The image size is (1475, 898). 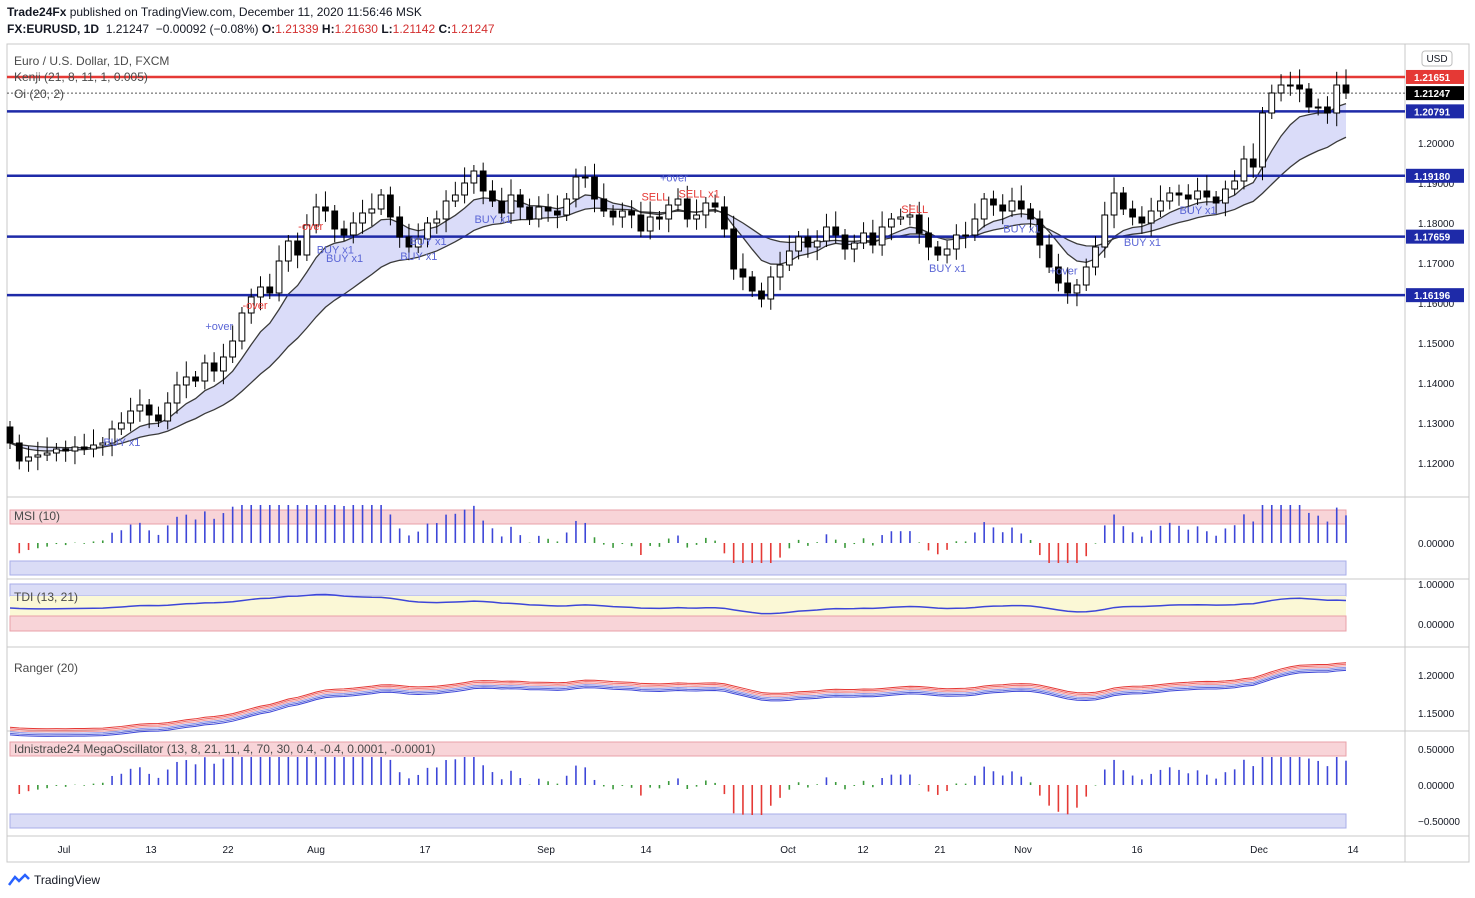 What do you see at coordinates (1435, 236) in the screenshot?
I see `level-tag` at bounding box center [1435, 236].